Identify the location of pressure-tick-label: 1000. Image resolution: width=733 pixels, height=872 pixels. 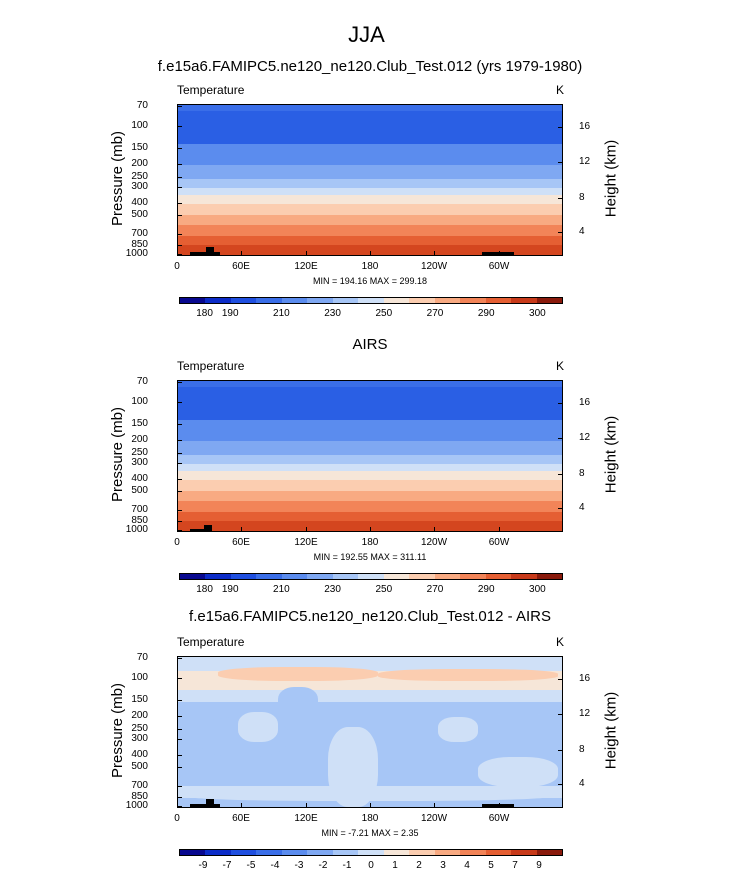
(136, 253).